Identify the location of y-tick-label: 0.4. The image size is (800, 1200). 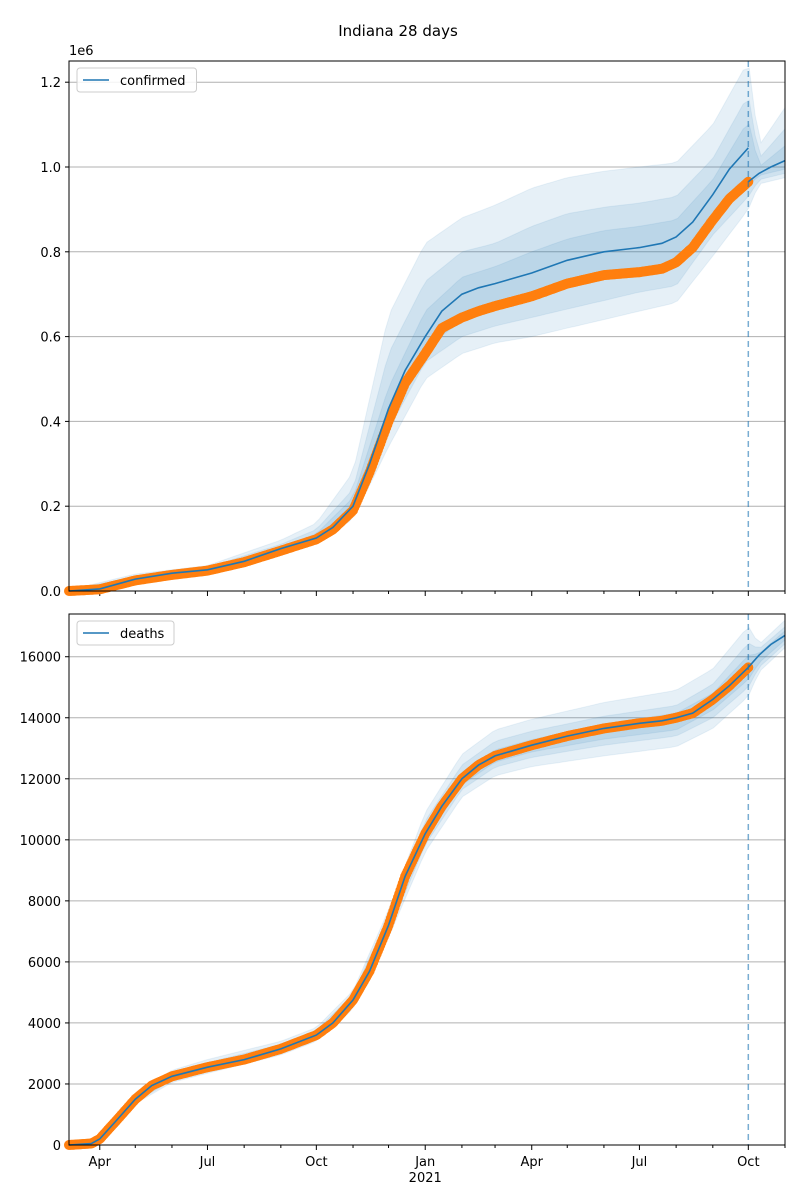
(50, 422).